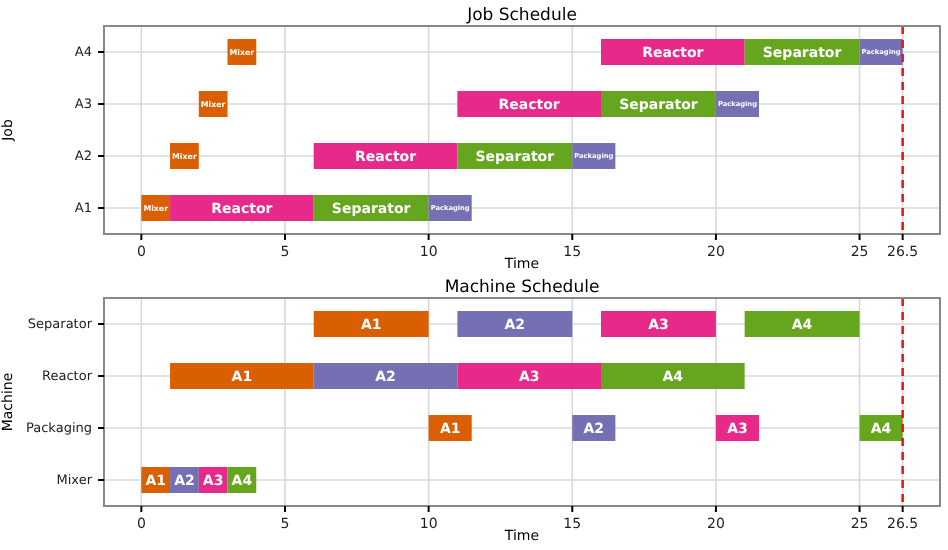 The width and height of the screenshot is (948, 550). What do you see at coordinates (522, 288) in the screenshot?
I see `chart-title: Machine Schedule` at bounding box center [522, 288].